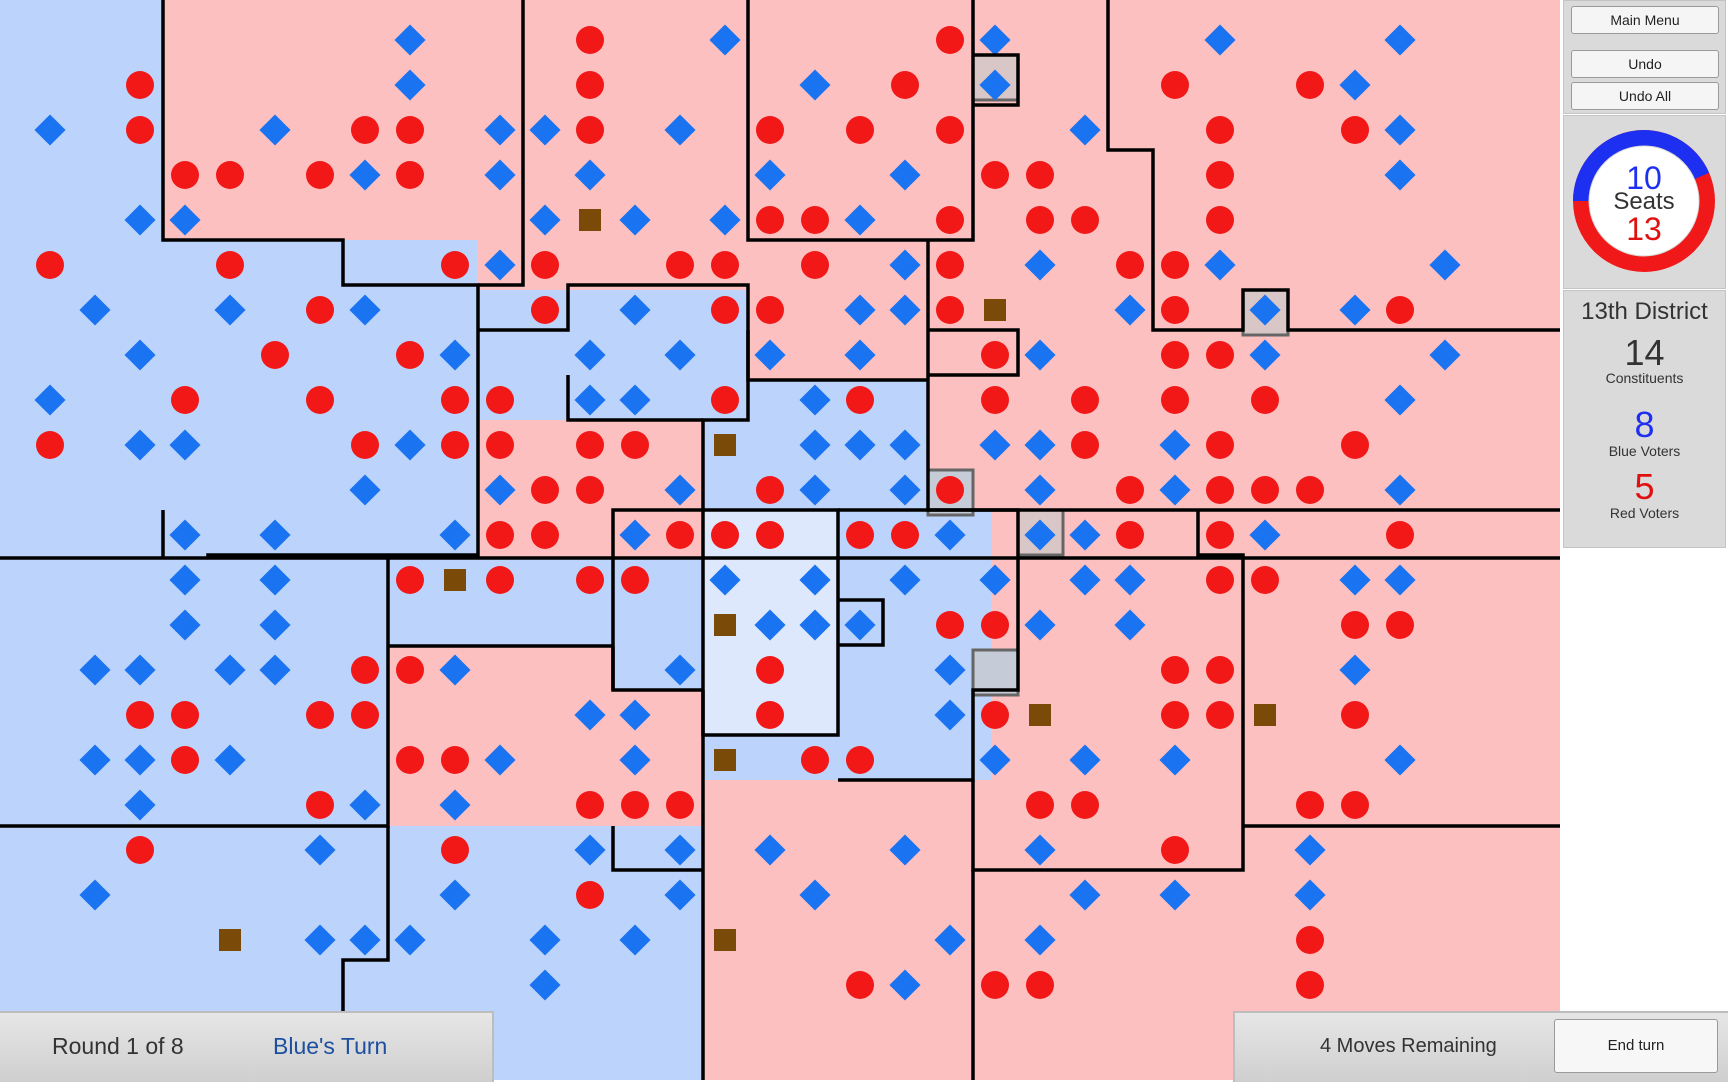 The width and height of the screenshot is (1728, 1082). What do you see at coordinates (1645, 20) in the screenshot?
I see `main-menu-button: Main Menu` at bounding box center [1645, 20].